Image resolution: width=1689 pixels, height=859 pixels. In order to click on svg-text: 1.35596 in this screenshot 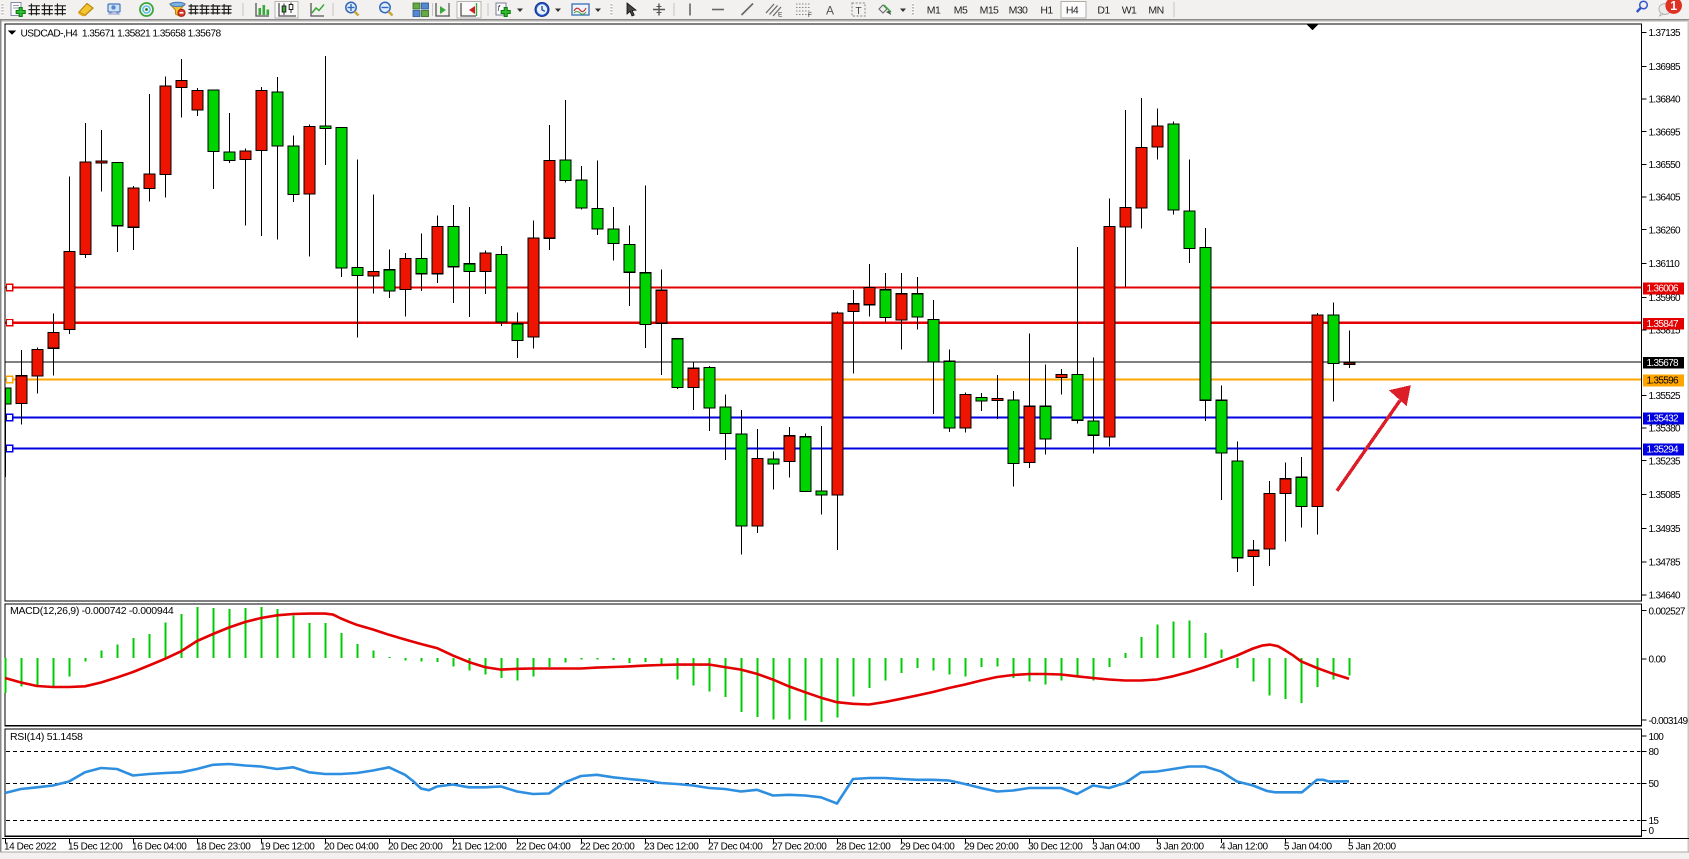, I will do `click(1663, 381)`.